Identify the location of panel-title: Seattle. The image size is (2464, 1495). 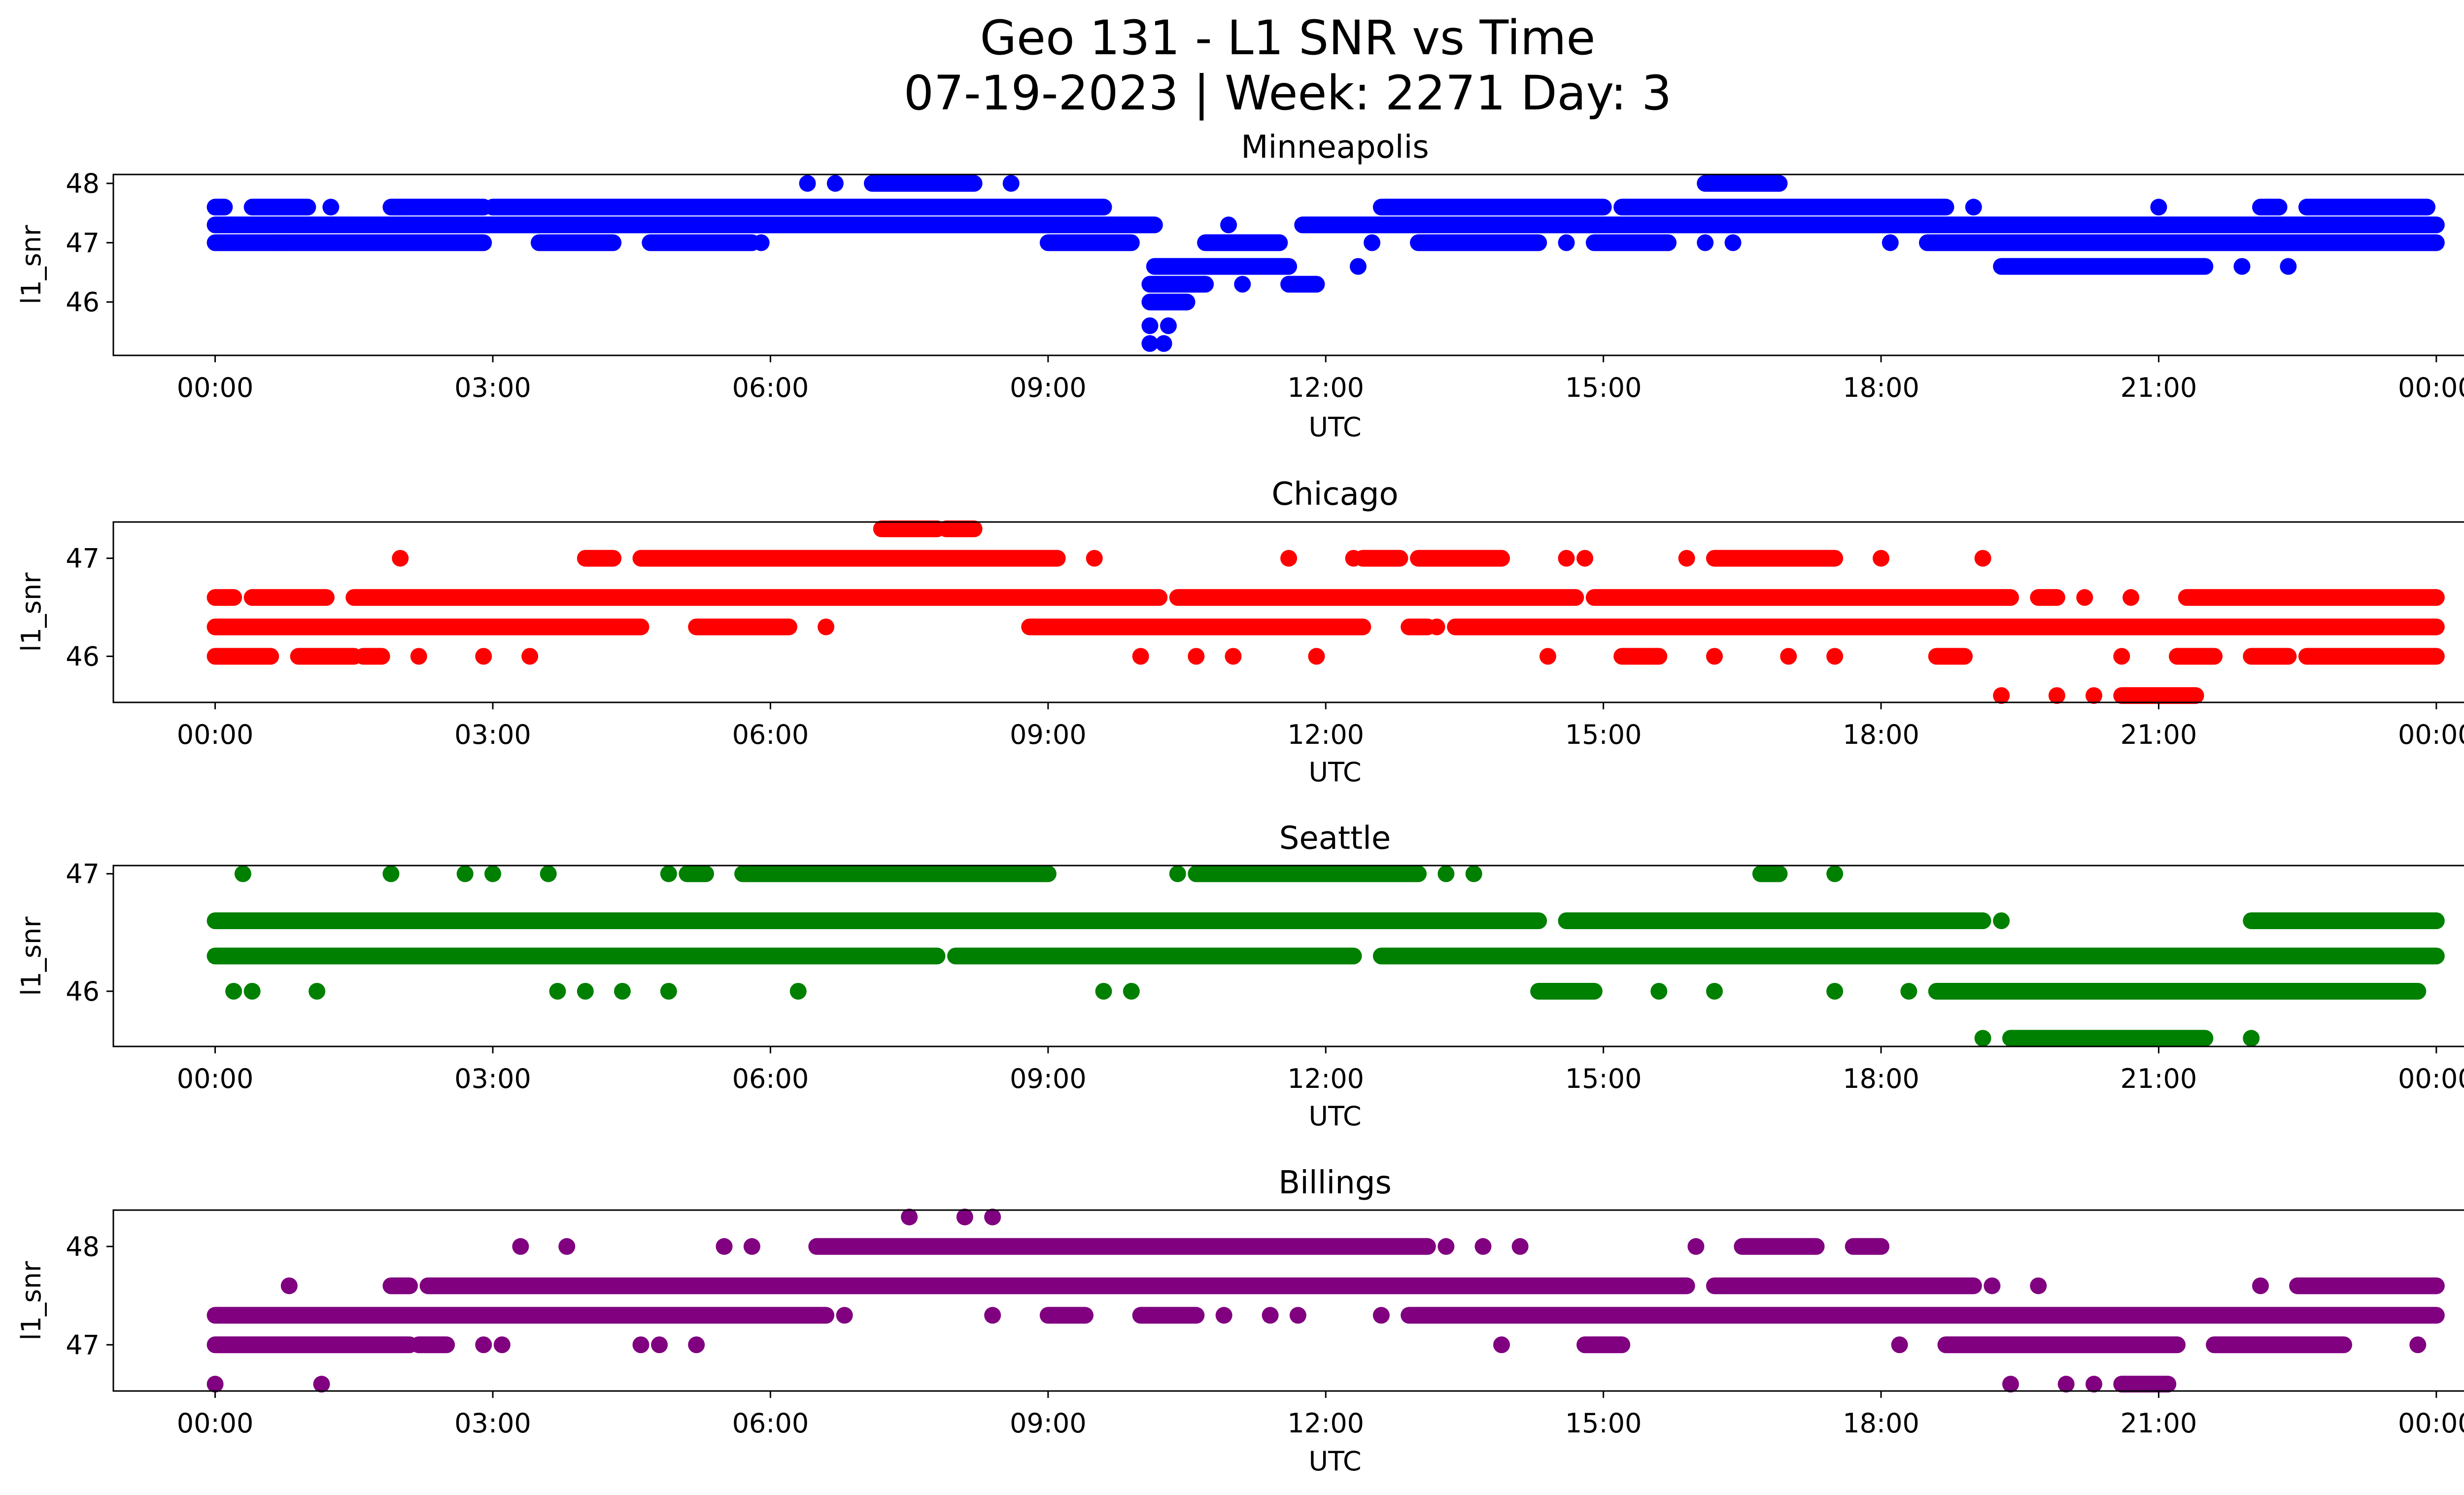
(1335, 838).